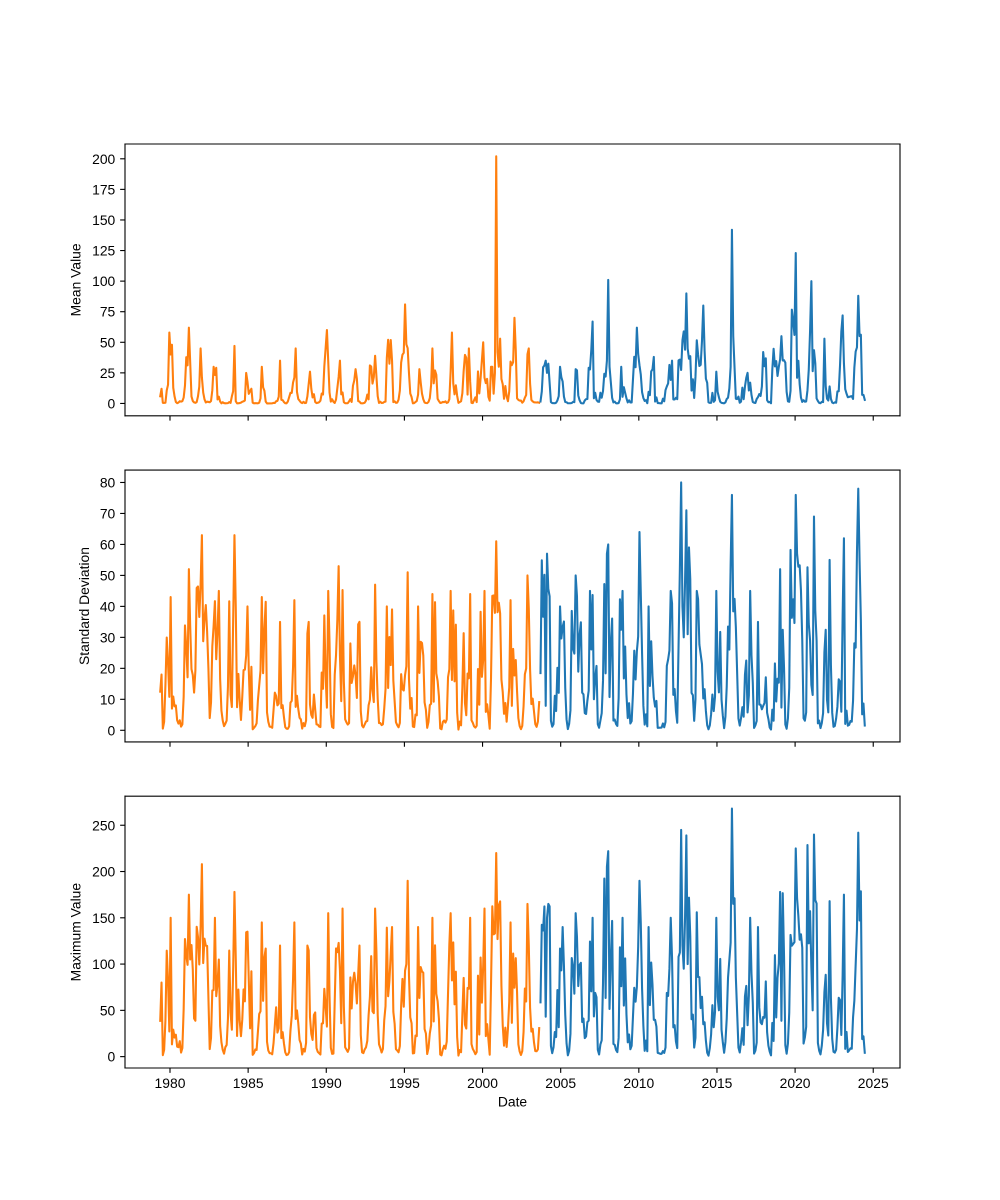 The width and height of the screenshot is (1000, 1200). What do you see at coordinates (103, 189) in the screenshot?
I see `svg-text: 175` at bounding box center [103, 189].